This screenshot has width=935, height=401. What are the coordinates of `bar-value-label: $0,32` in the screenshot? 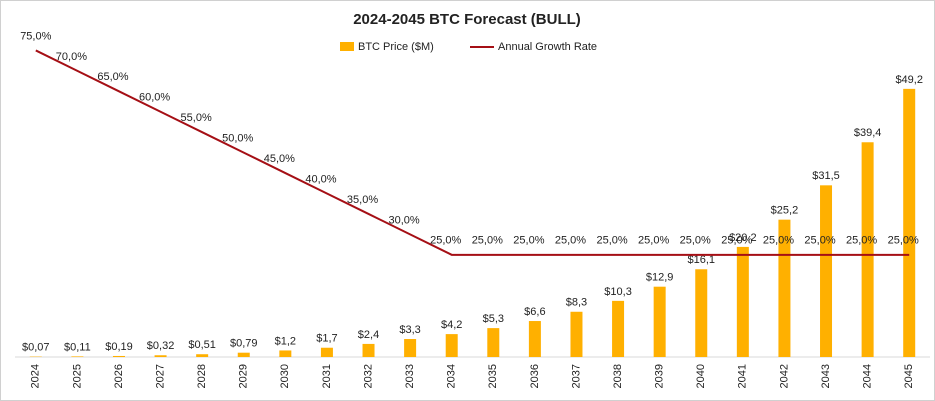 It's located at (161, 346).